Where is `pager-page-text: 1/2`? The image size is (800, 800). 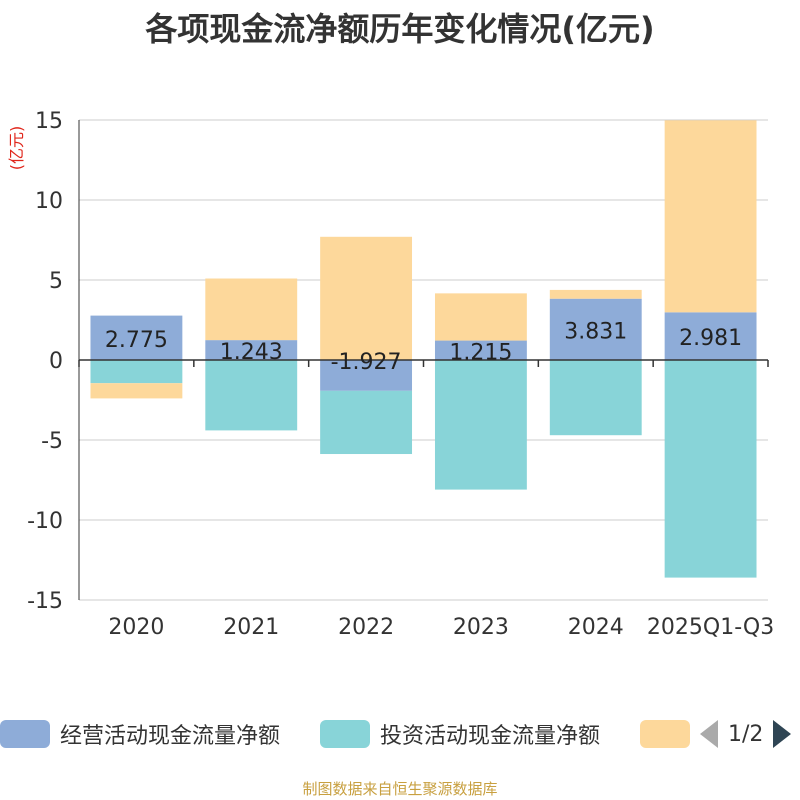
pager-page-text: 1/2 is located at coordinates (746, 734).